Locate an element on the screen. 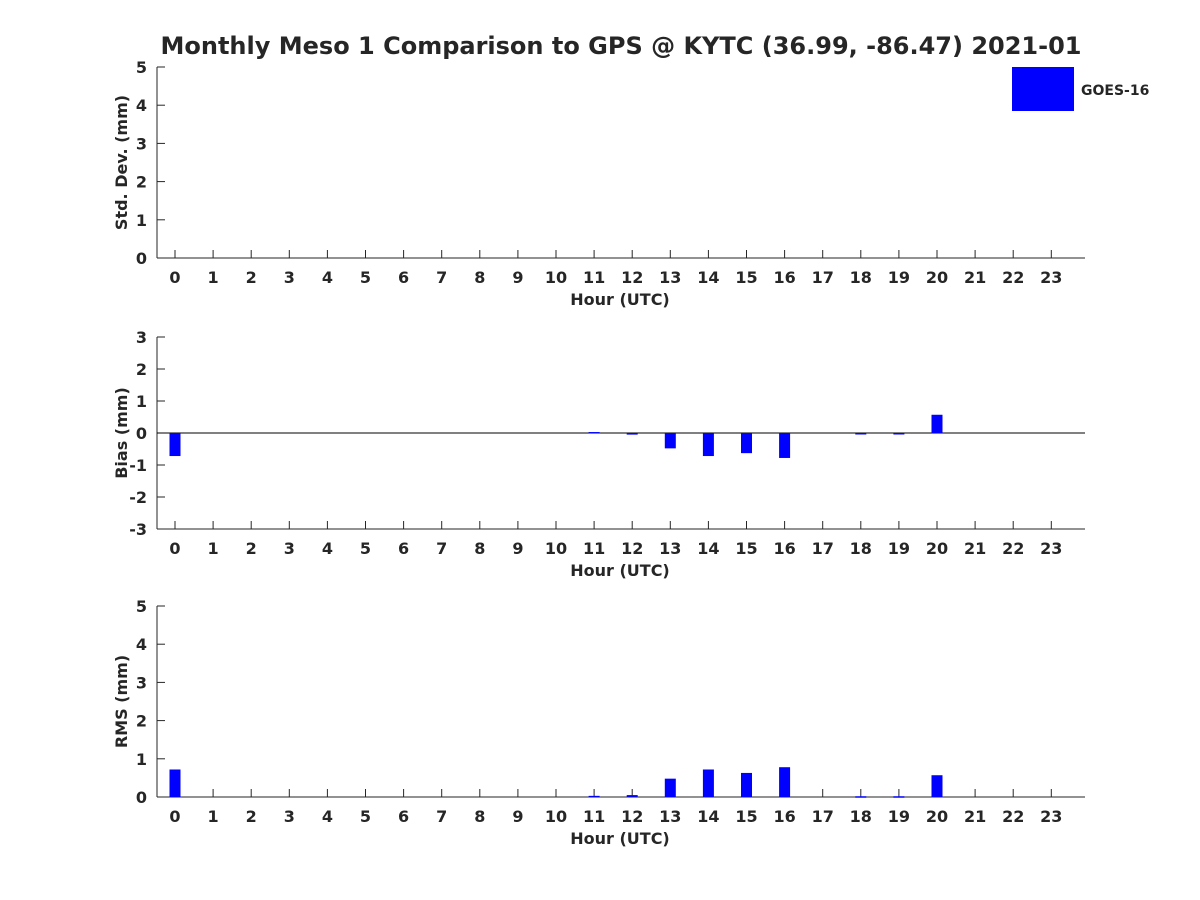 This screenshot has height=900, width=1200. y-tick-label: -3 is located at coordinates (138, 529).